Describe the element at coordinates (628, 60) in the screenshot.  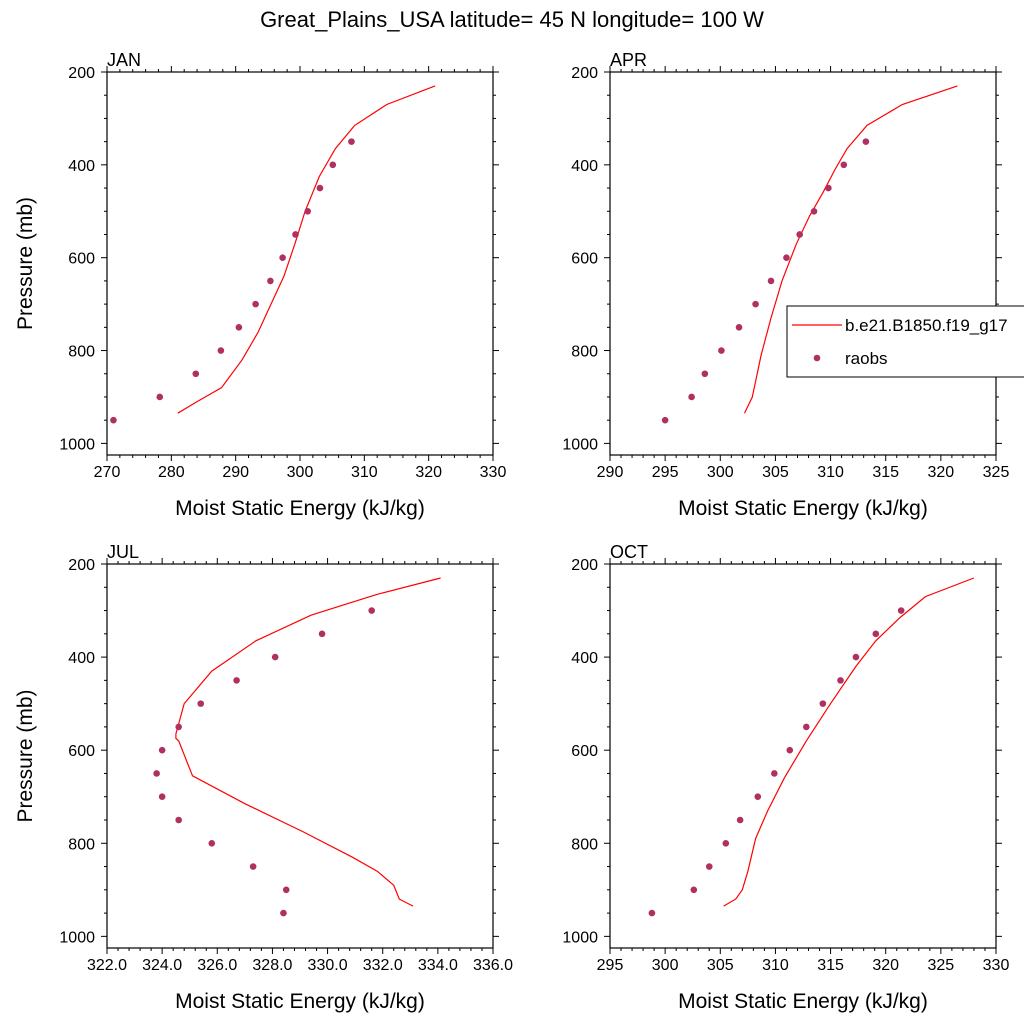
I see `panel-label: APR` at that location.